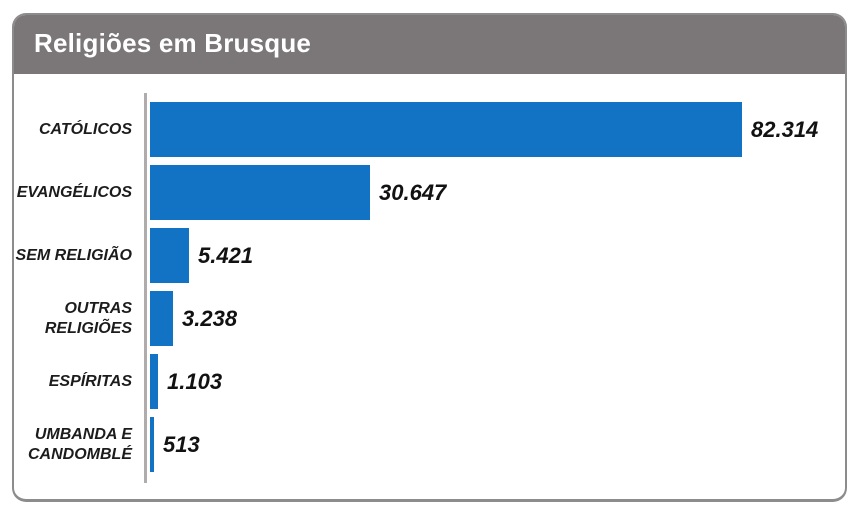 Image resolution: width=864 pixels, height=516 pixels. Describe the element at coordinates (80, 444) in the screenshot. I see `category-label: UMBANDA E CANDOMBLÉ` at that location.